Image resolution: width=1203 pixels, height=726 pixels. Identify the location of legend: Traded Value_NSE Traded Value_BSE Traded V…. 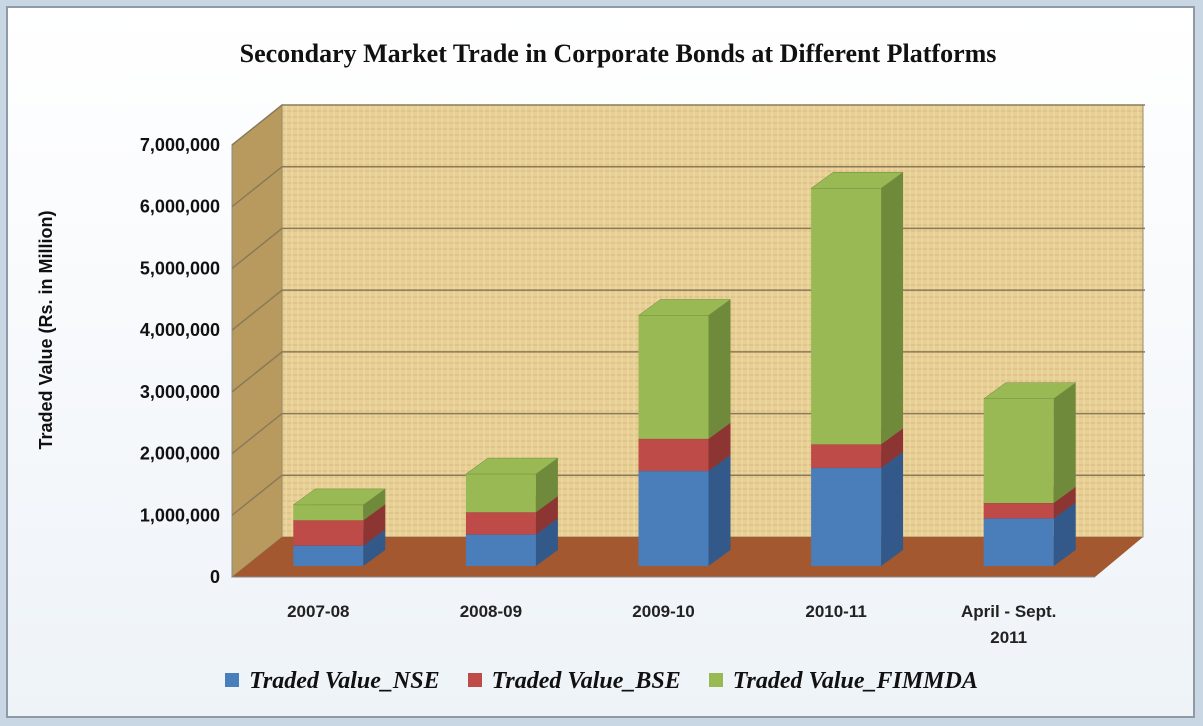
(601, 681).